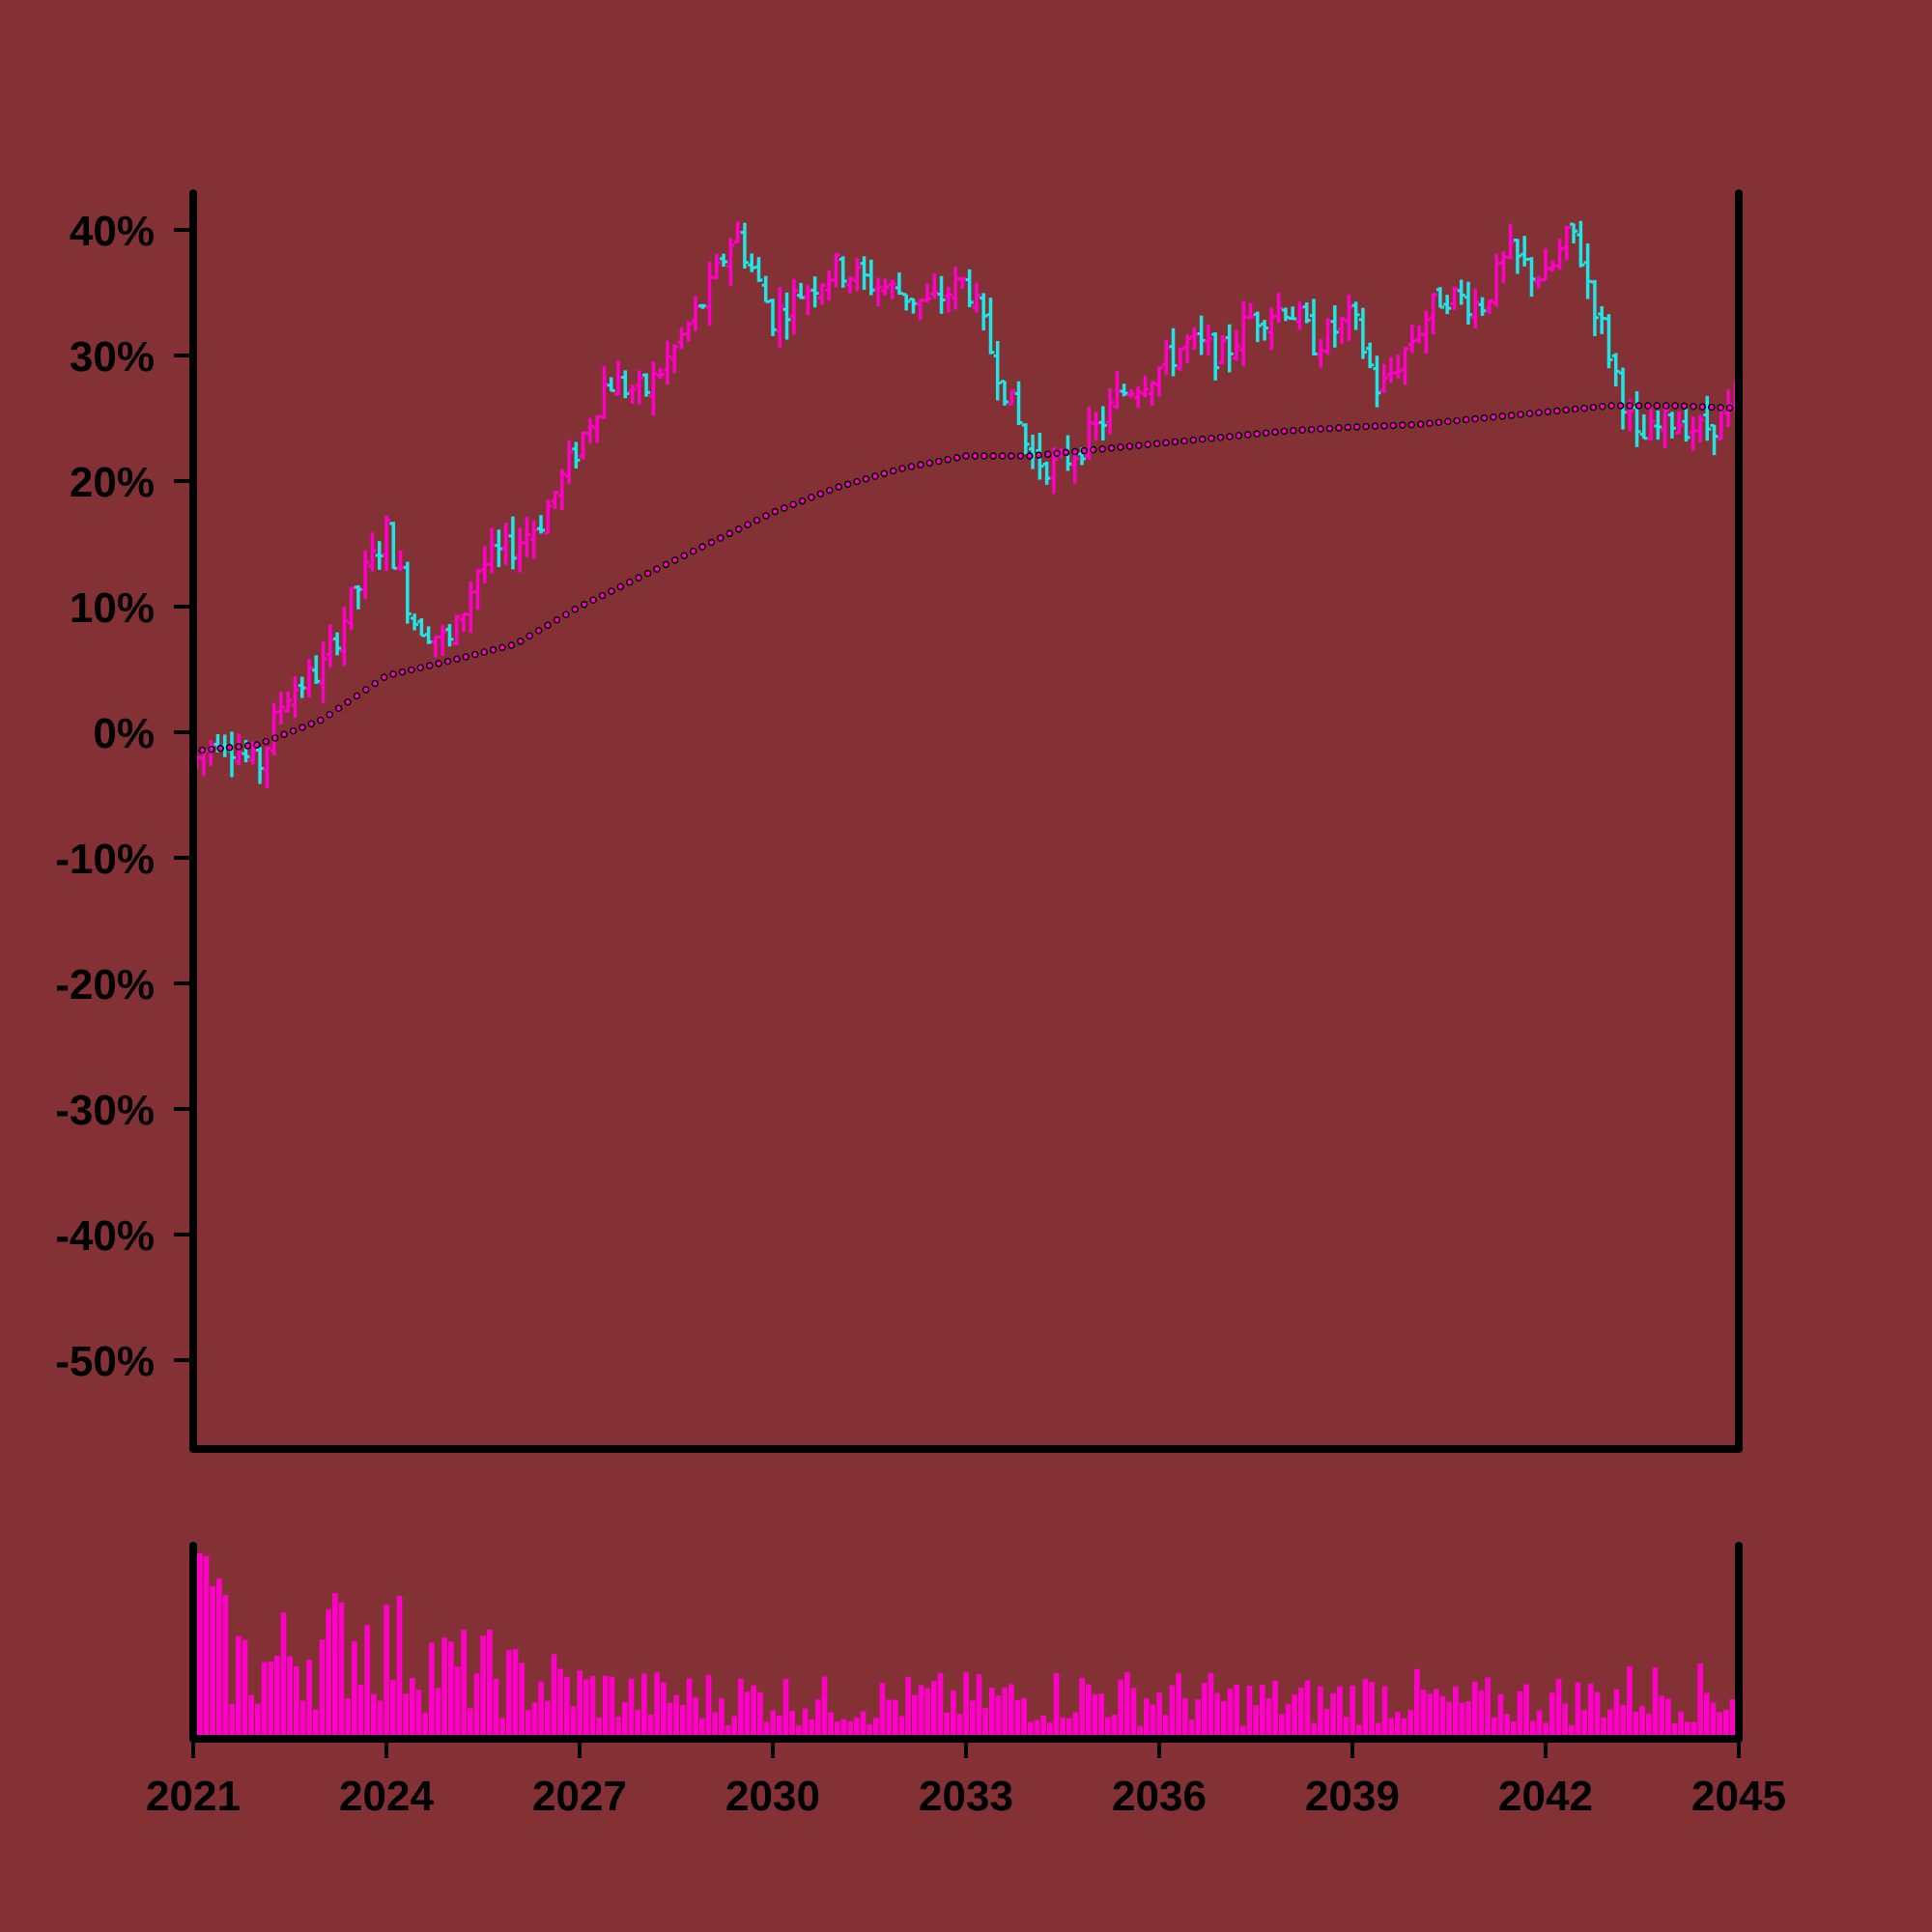  Describe the element at coordinates (1159, 1796) in the screenshot. I see `x-tick-label: 2036` at that location.